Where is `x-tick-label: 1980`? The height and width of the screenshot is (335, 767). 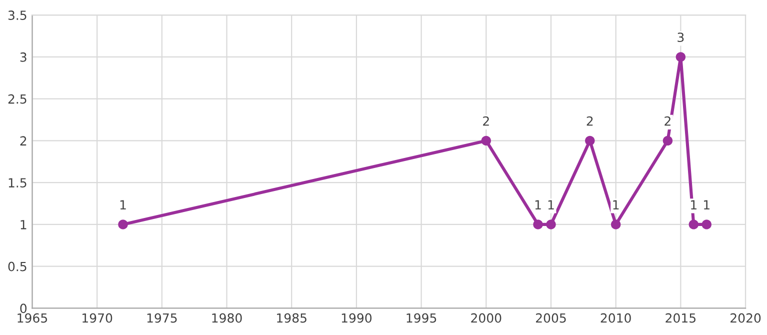 x-tick-label: 1980 is located at coordinates (227, 318).